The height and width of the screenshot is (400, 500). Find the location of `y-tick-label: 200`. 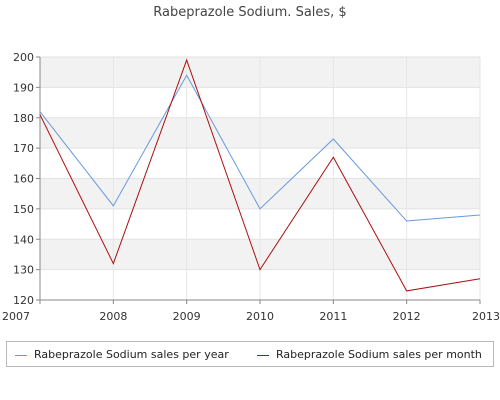

y-tick-label: 200 is located at coordinates (23, 57).